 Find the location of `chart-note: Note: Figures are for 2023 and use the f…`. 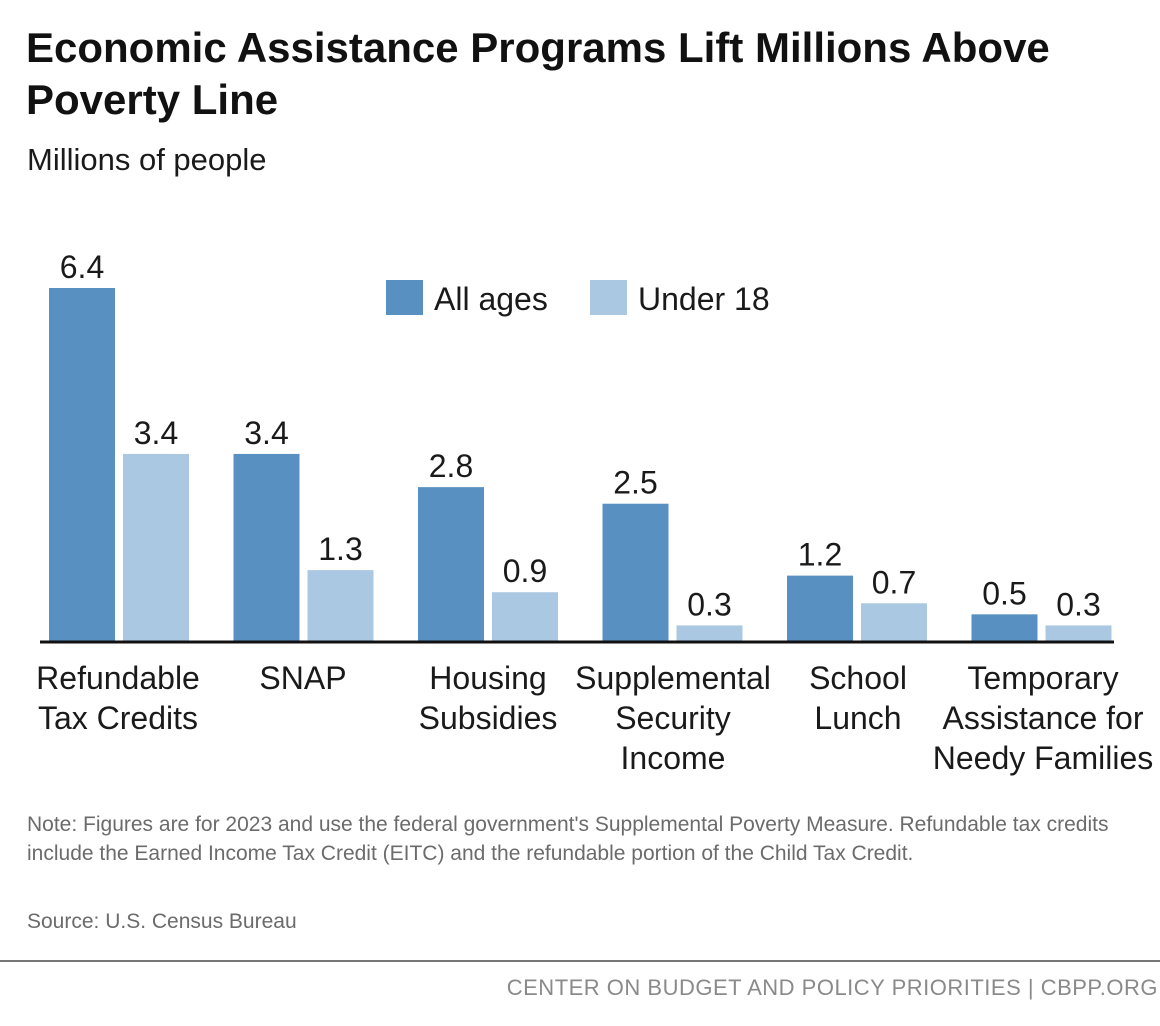

chart-note: Note: Figures are for 2023 and use the f… is located at coordinates (568, 839).